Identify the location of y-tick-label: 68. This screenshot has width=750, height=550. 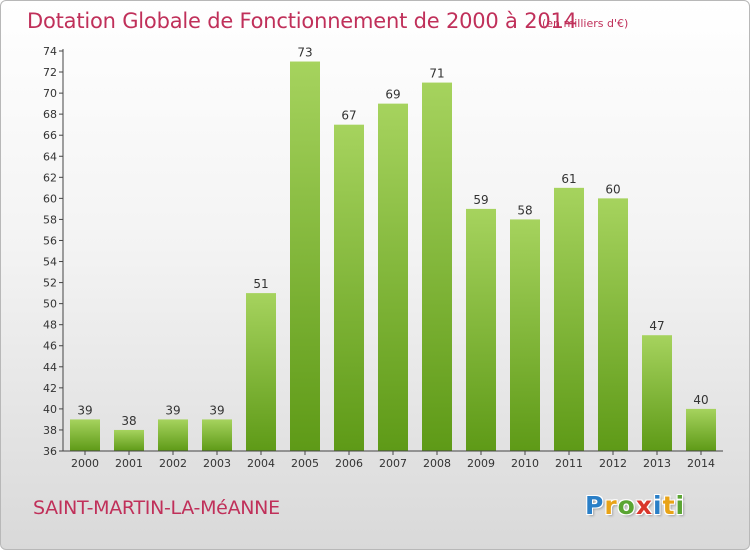
(50, 114).